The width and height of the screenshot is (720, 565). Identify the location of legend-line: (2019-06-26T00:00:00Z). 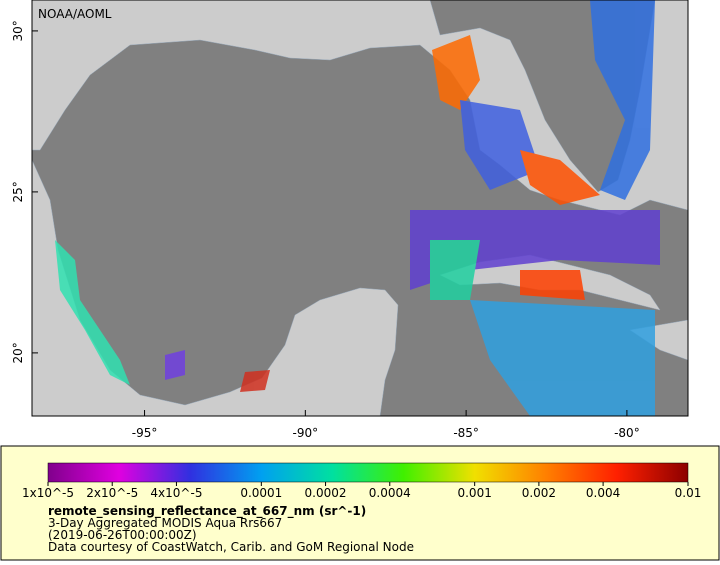
(122, 535).